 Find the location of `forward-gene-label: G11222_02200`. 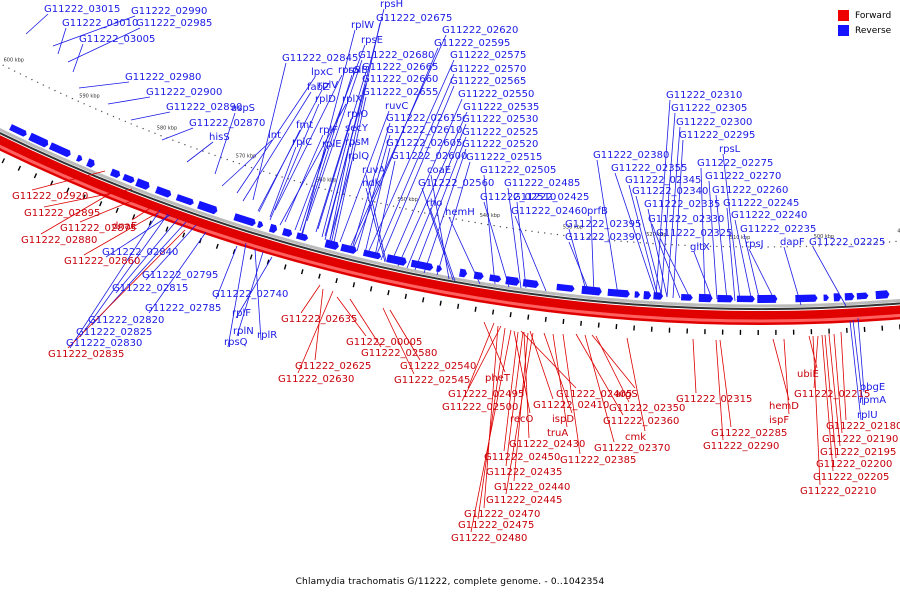

forward-gene-label: G11222_02200 is located at coordinates (854, 464).